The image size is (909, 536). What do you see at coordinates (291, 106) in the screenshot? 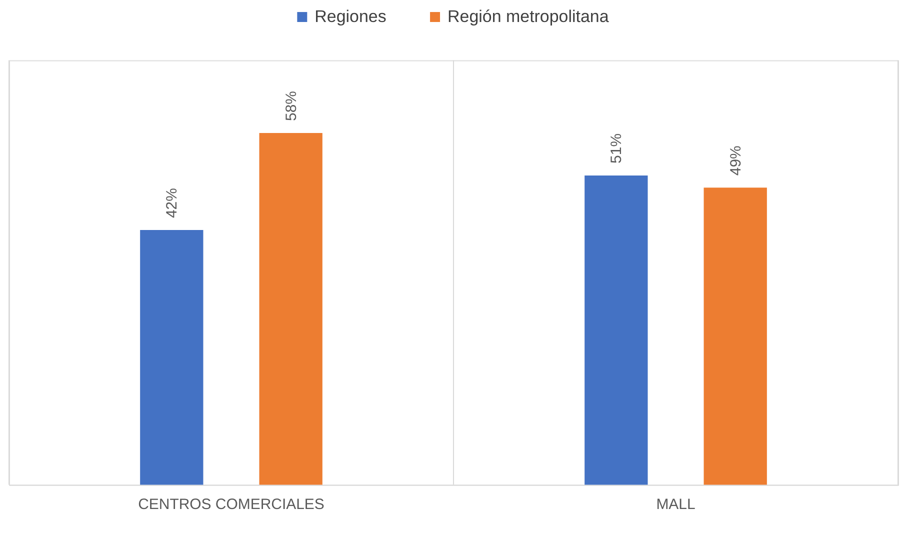
I see `data-label: 58%` at bounding box center [291, 106].